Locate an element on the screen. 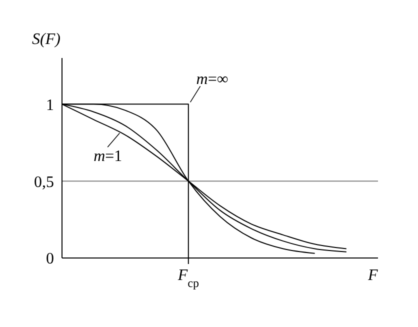  y-tick-label: 0,5 is located at coordinates (44, 182).